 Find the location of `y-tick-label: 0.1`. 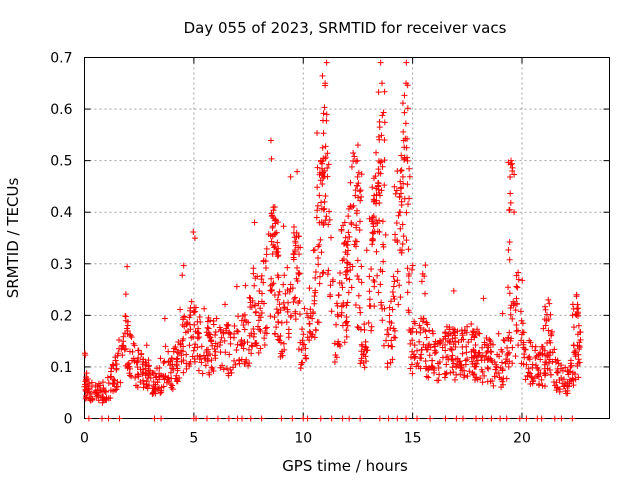

y-tick-label: 0.1 is located at coordinates (61, 368).